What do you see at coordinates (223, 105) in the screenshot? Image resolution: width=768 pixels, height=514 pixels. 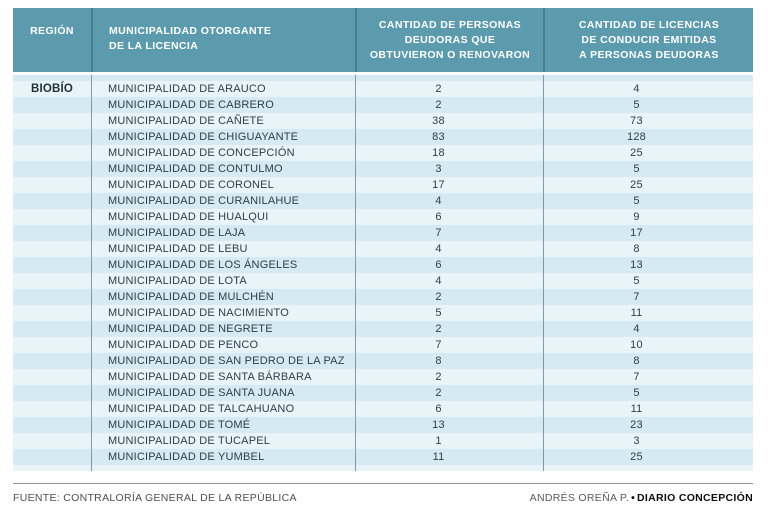 I see `municipality-cell: MUNICIPALIDAD DE CABRERO` at bounding box center [223, 105].